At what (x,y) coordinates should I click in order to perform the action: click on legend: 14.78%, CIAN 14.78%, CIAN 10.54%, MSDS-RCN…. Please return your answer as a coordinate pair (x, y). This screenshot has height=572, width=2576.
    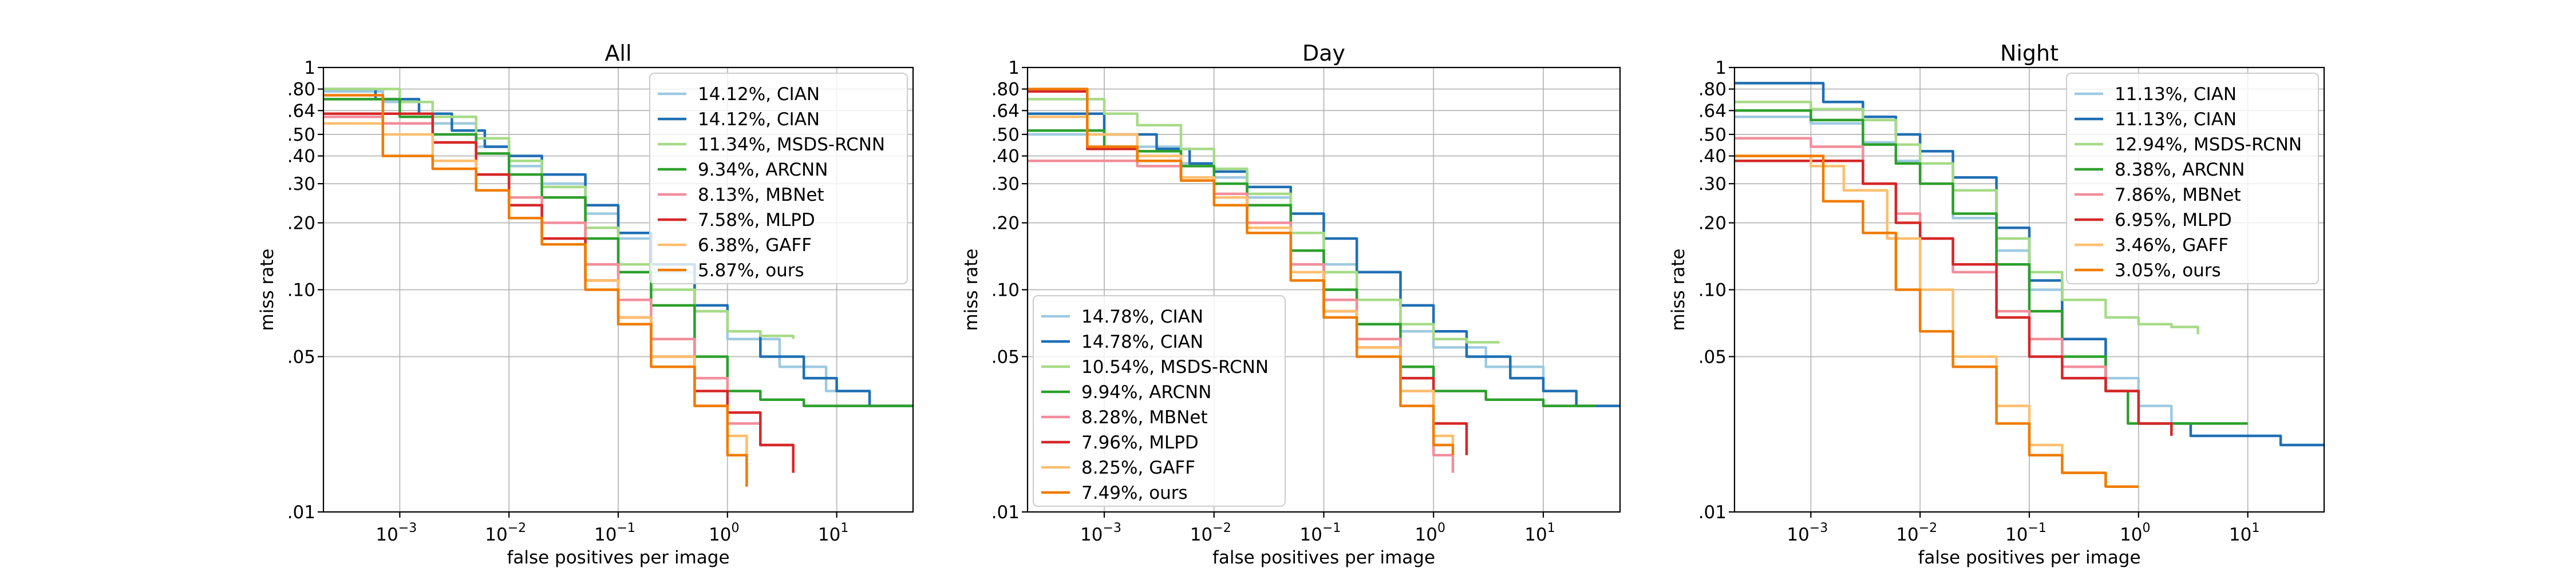
    Looking at the image, I should click on (1159, 401).